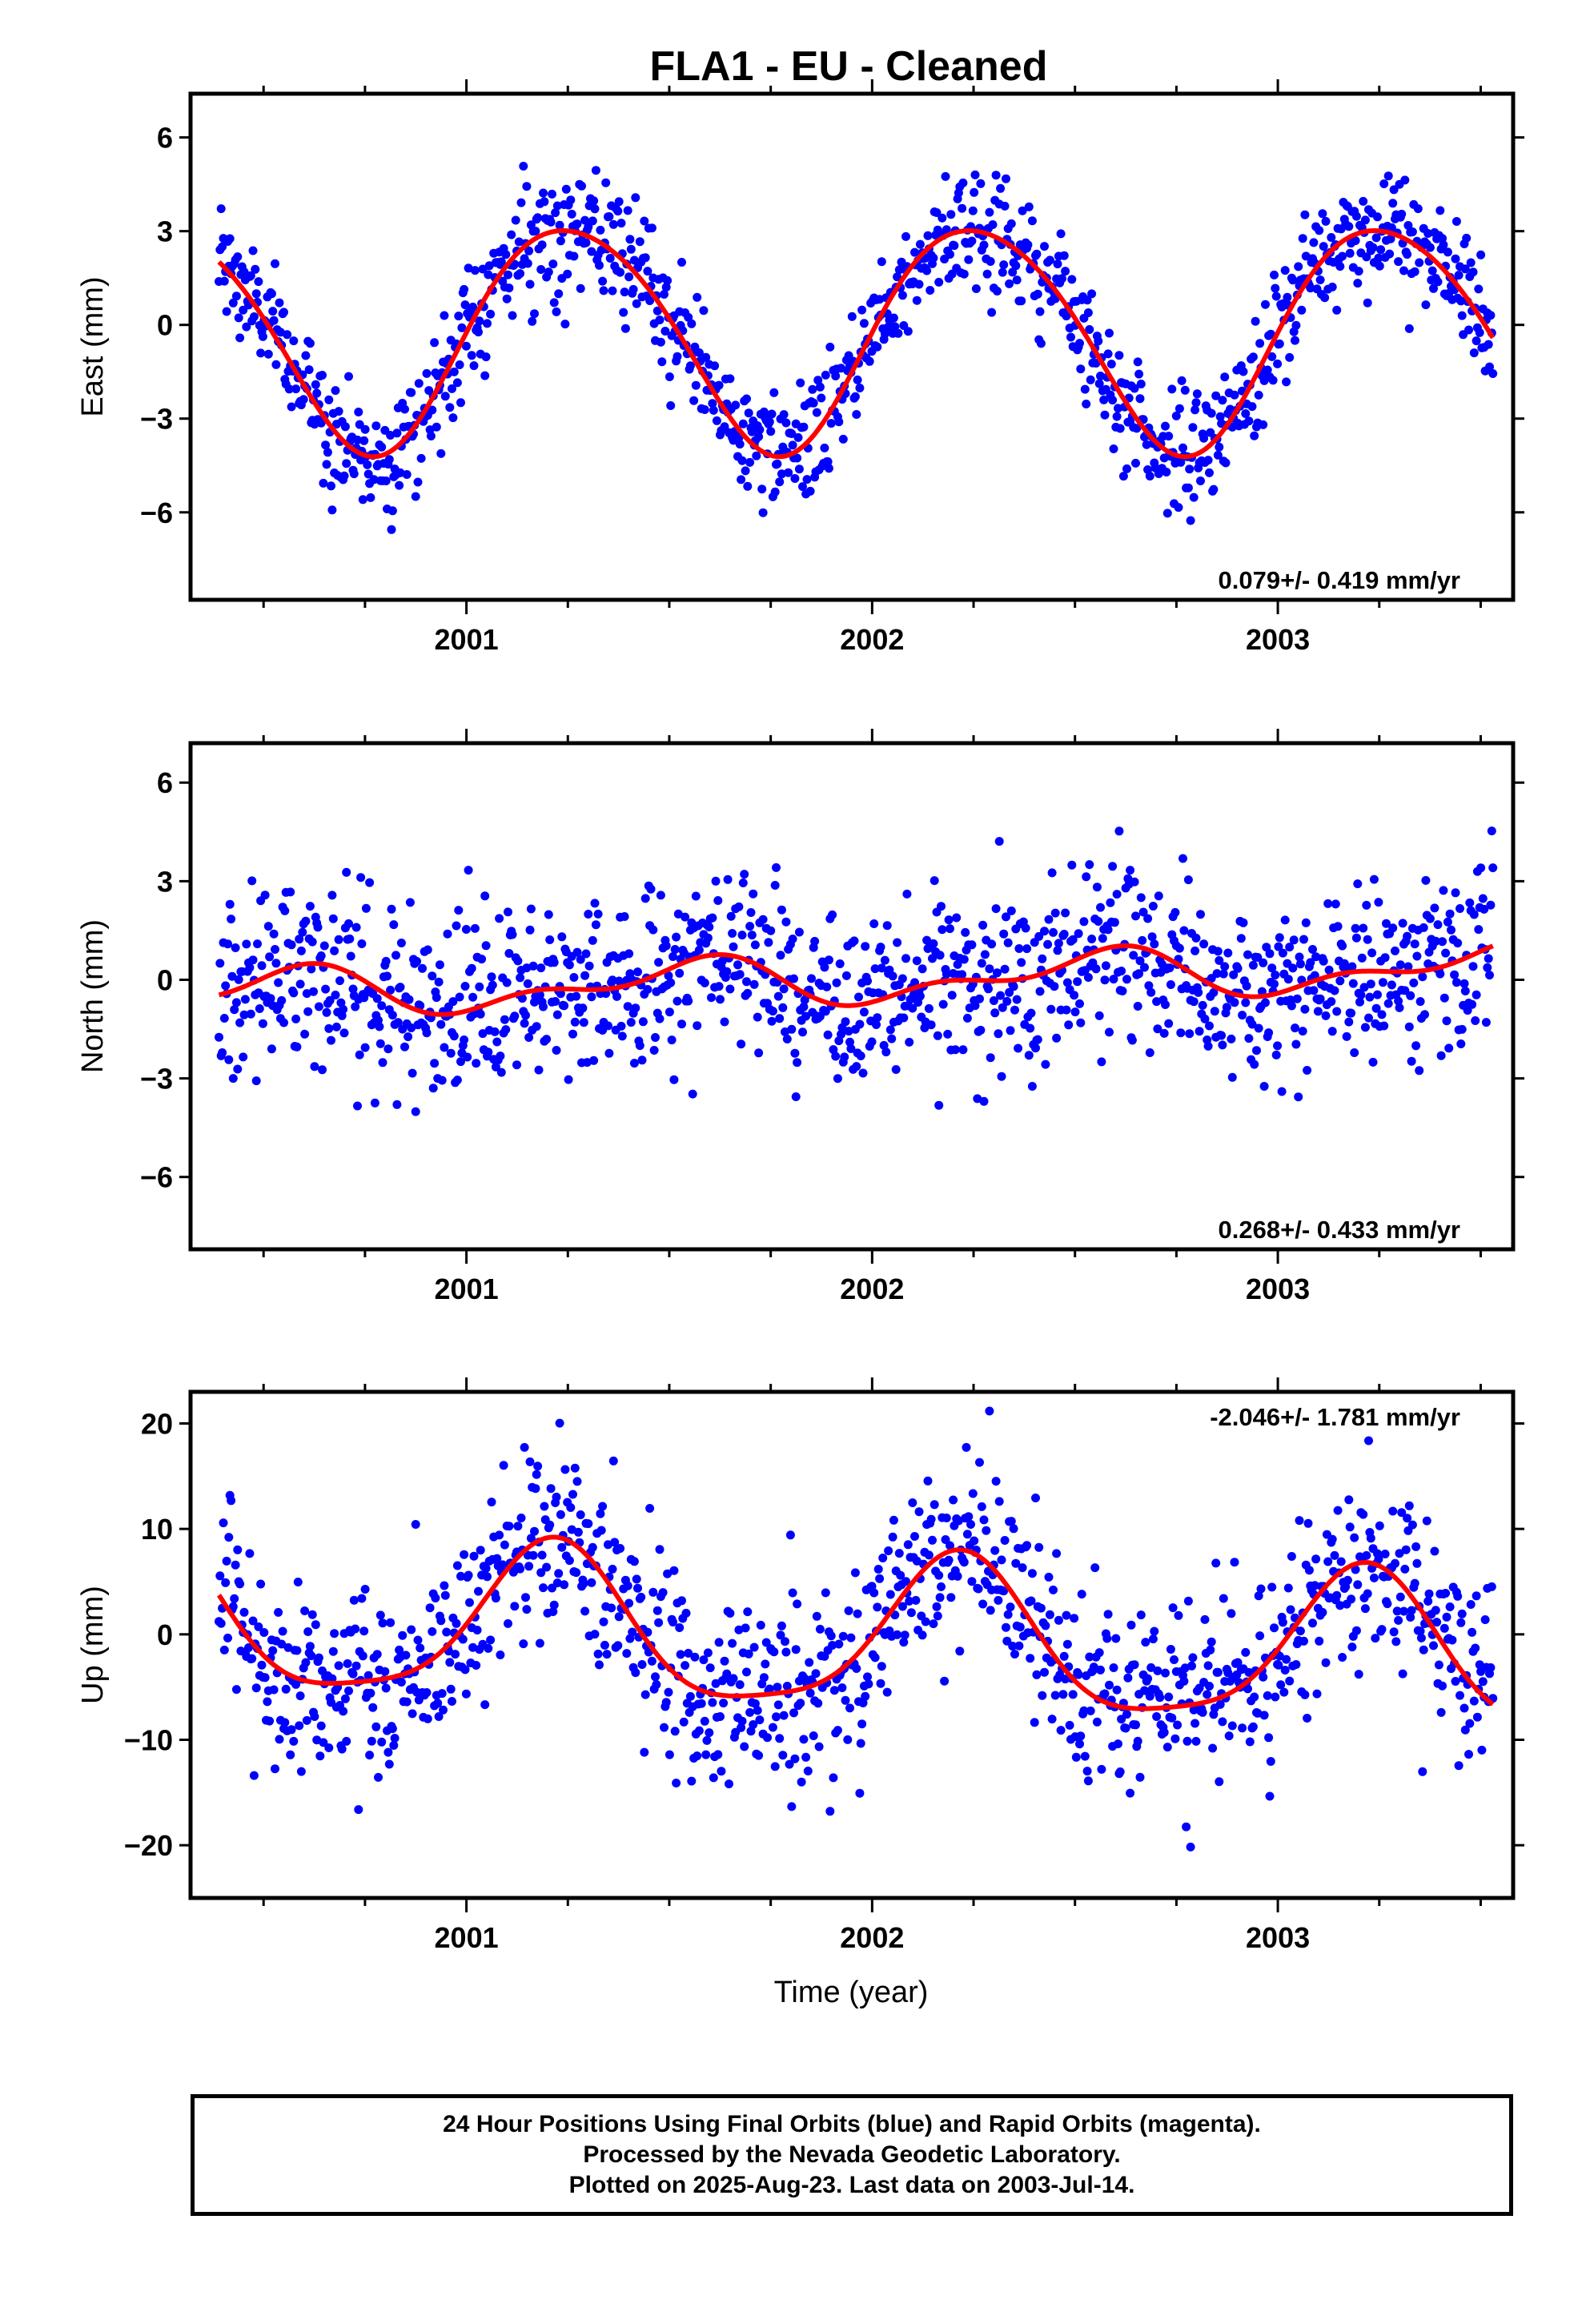  What do you see at coordinates (1278, 1938) in the screenshot?
I see `x-tick-label: 2003` at bounding box center [1278, 1938].